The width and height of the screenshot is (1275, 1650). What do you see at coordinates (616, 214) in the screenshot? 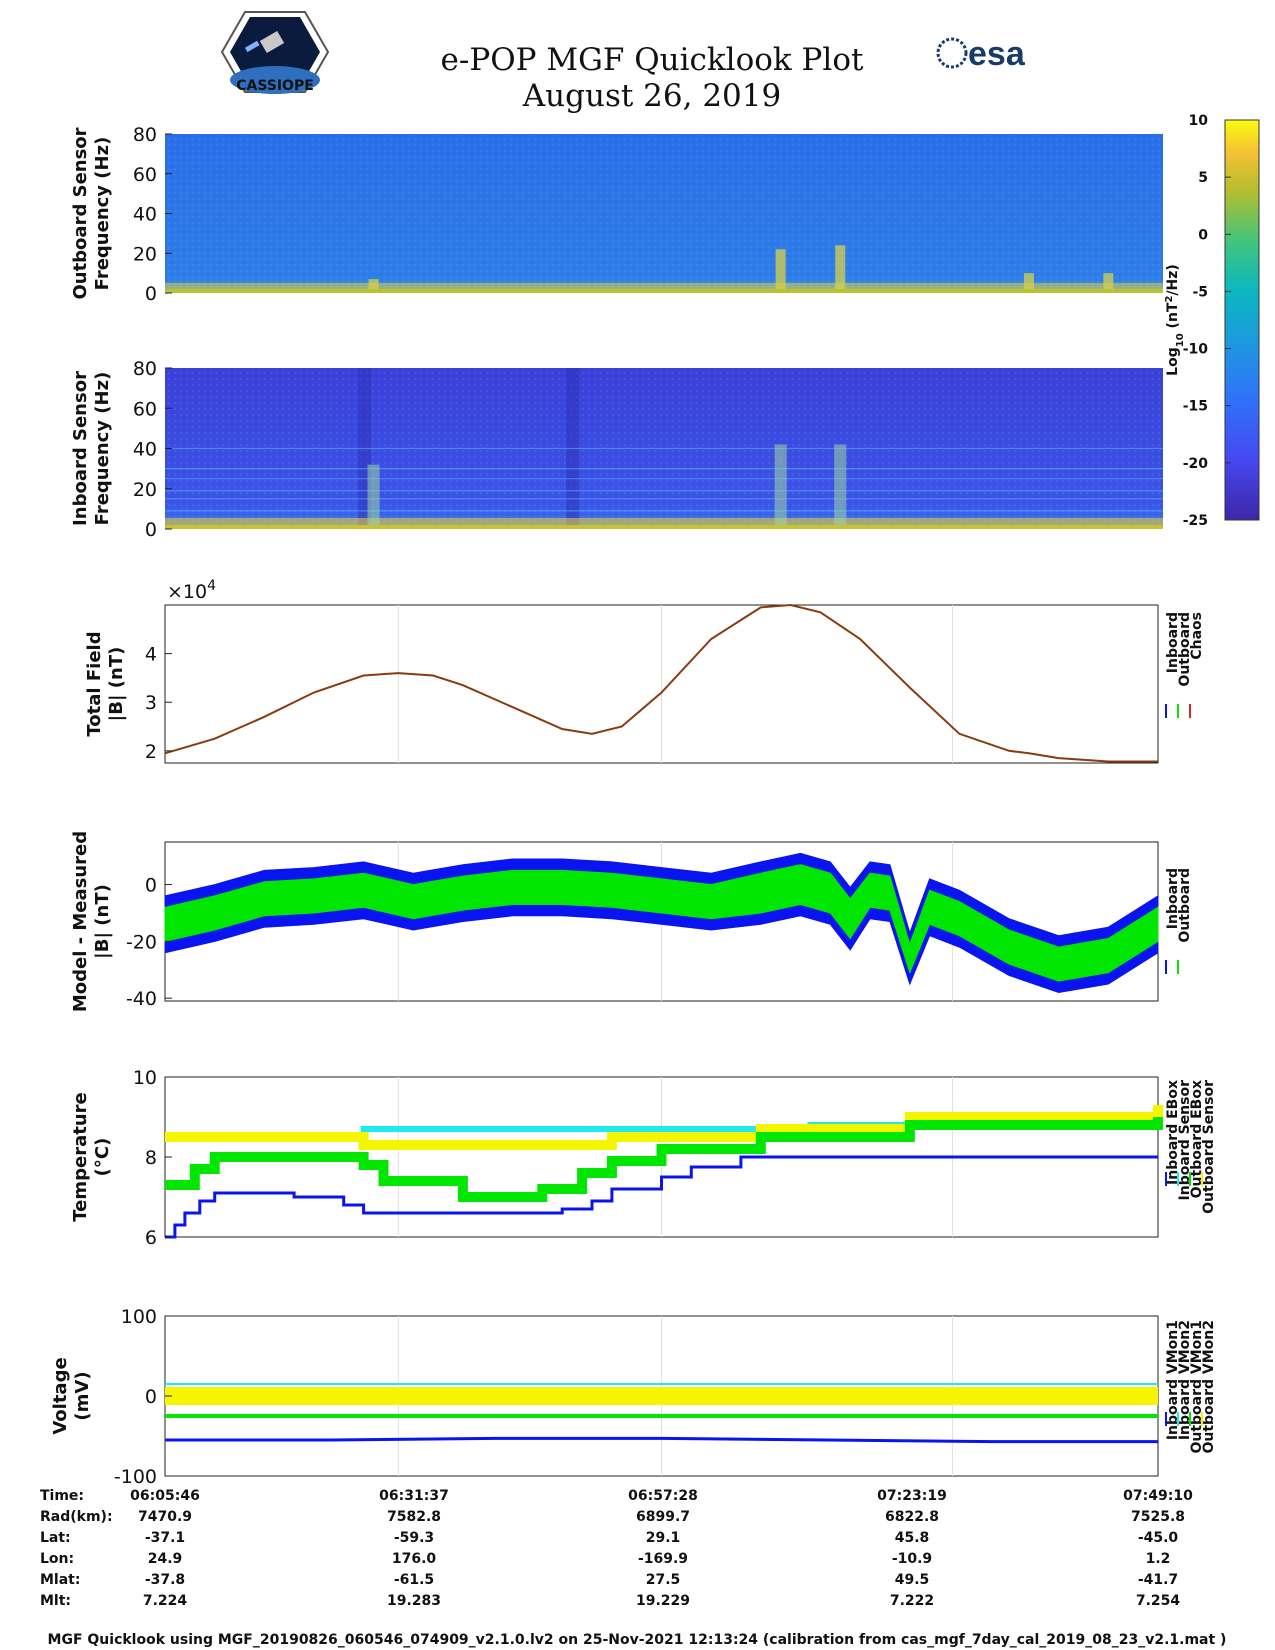
I see `outboard-spectrogram-panel: 80 60 40 20 0 Outboard Sensor Frequency (Hz)` at bounding box center [616, 214].